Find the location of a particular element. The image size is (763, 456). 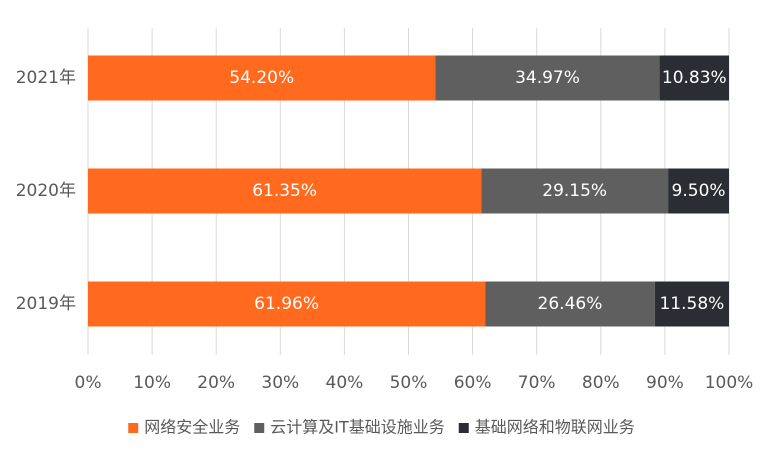

bar-value-label: 26.46% is located at coordinates (570, 304).